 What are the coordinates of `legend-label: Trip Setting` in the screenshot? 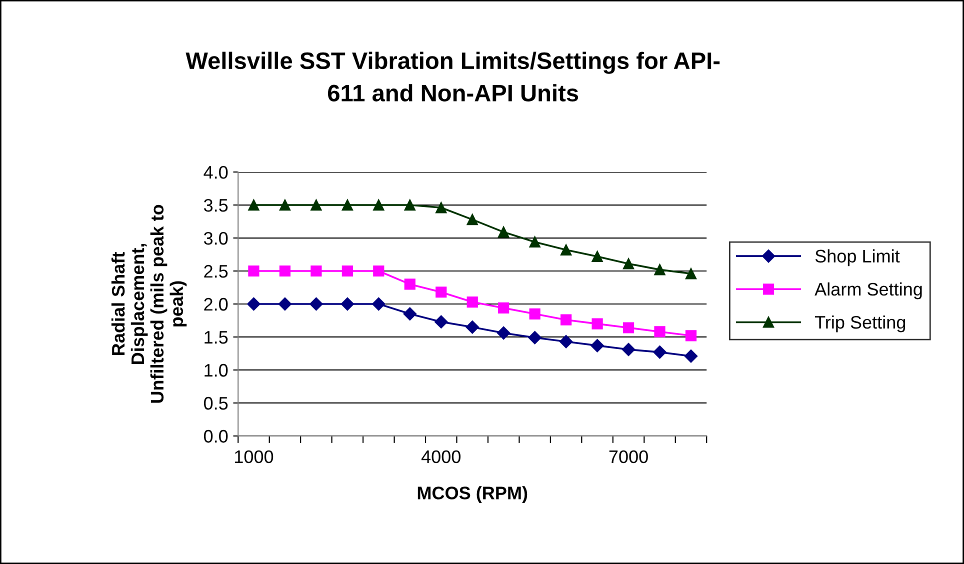 It's located at (860, 323).